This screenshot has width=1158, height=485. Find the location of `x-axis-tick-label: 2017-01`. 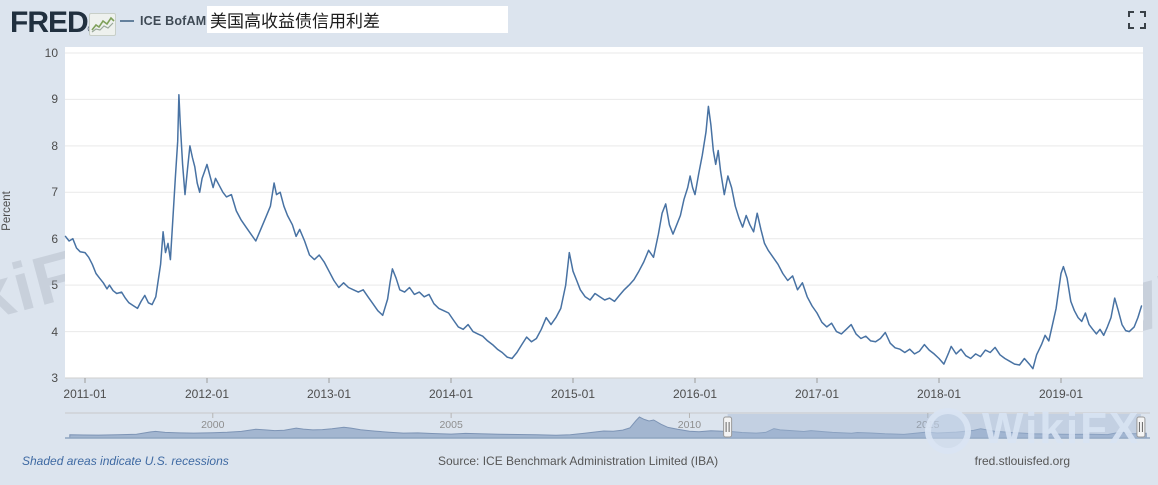

x-axis-tick-label: 2017-01 is located at coordinates (817, 394).